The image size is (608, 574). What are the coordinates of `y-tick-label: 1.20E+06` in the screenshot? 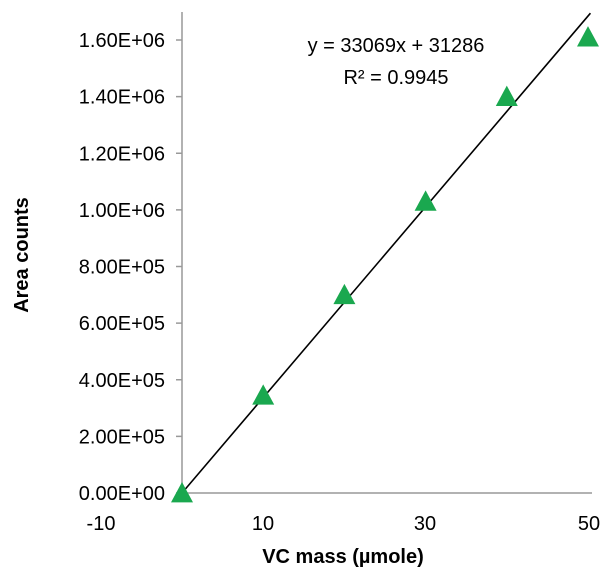 It's located at (122, 154).